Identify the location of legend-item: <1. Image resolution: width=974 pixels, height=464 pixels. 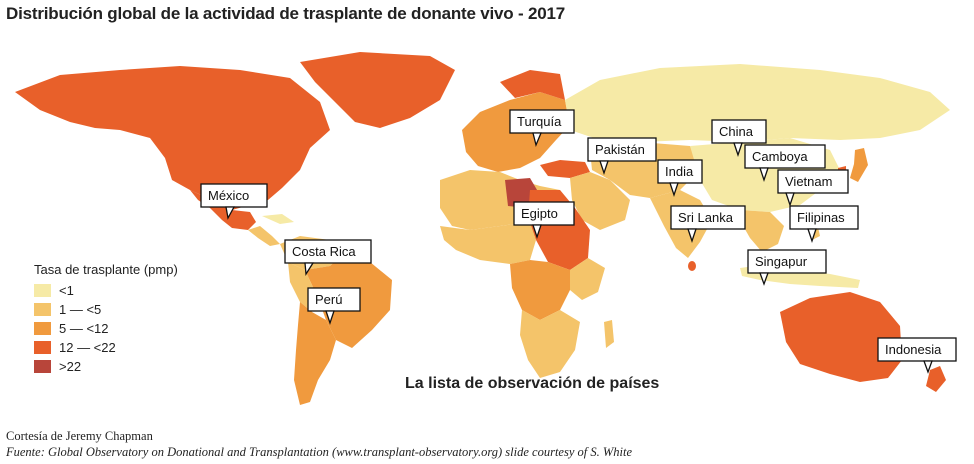
(106, 290).